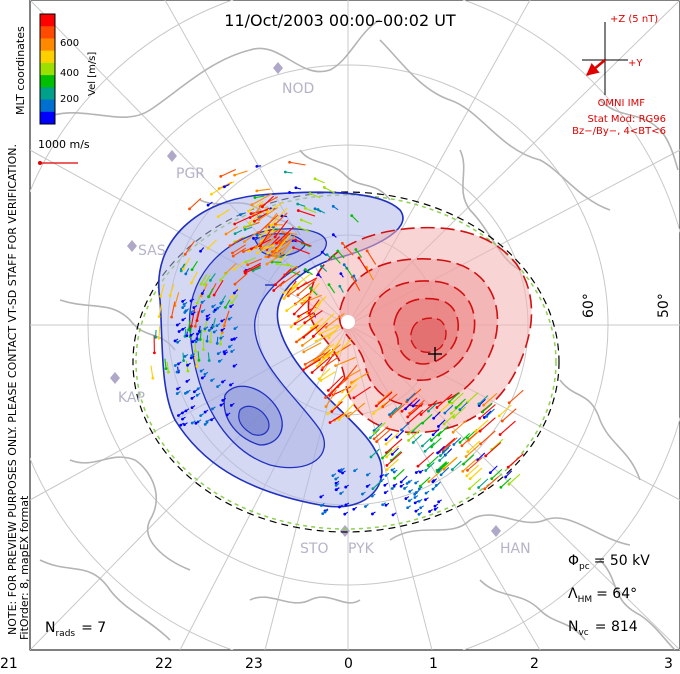  Describe the element at coordinates (603, 628) in the screenshot. I see `vector-count: Nvc = 814` at that location.